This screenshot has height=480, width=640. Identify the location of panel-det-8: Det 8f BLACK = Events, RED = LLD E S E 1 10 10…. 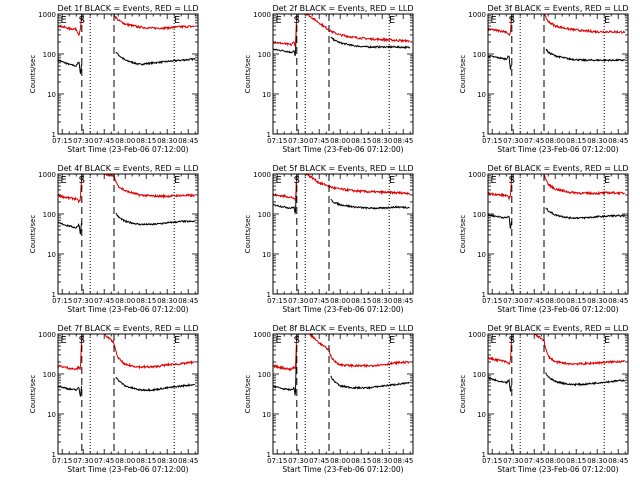
(329, 399).